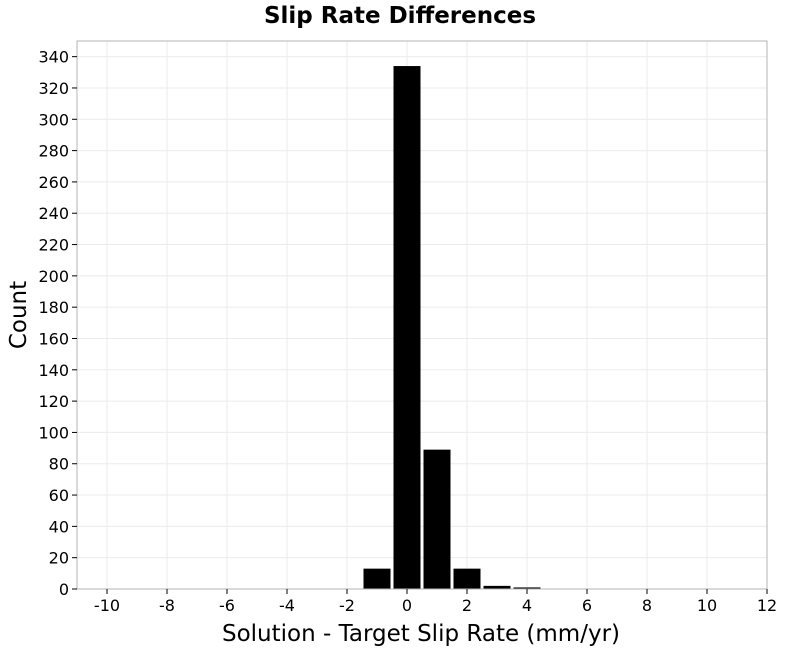 The height and width of the screenshot is (650, 800). What do you see at coordinates (467, 605) in the screenshot?
I see `x-tick-label: 2` at bounding box center [467, 605].